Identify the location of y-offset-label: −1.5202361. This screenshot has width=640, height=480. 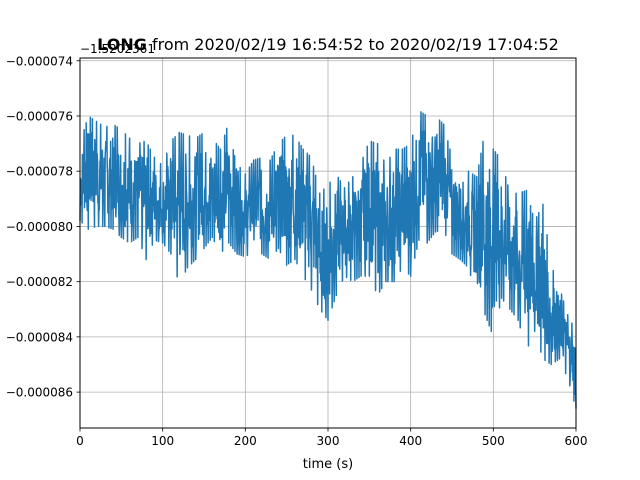
(117, 49).